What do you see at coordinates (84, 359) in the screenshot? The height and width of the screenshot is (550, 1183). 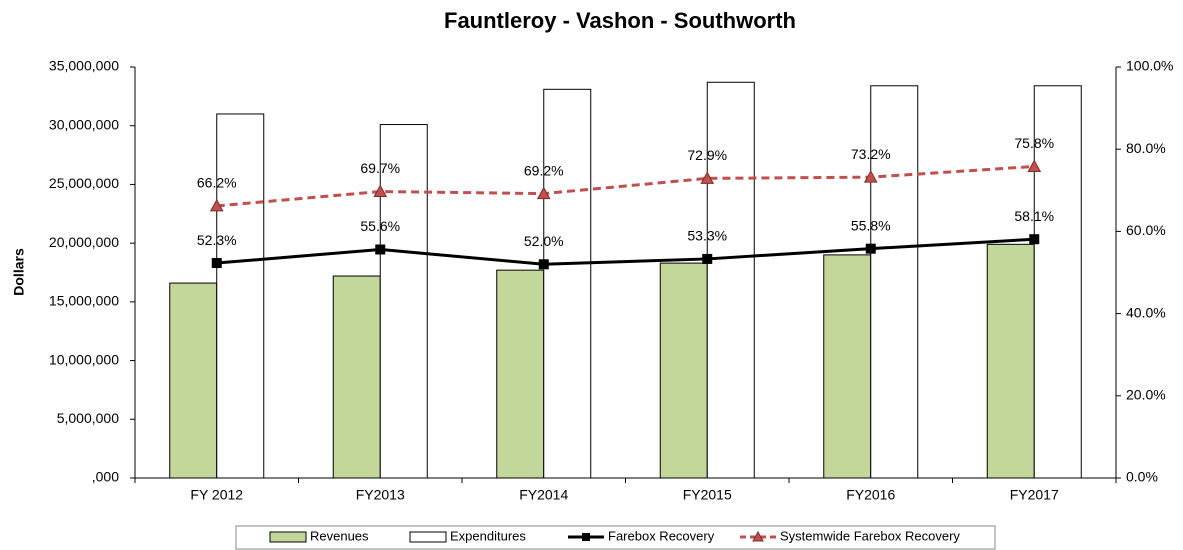 I see `y-tick-label: 10,000,000` at bounding box center [84, 359].